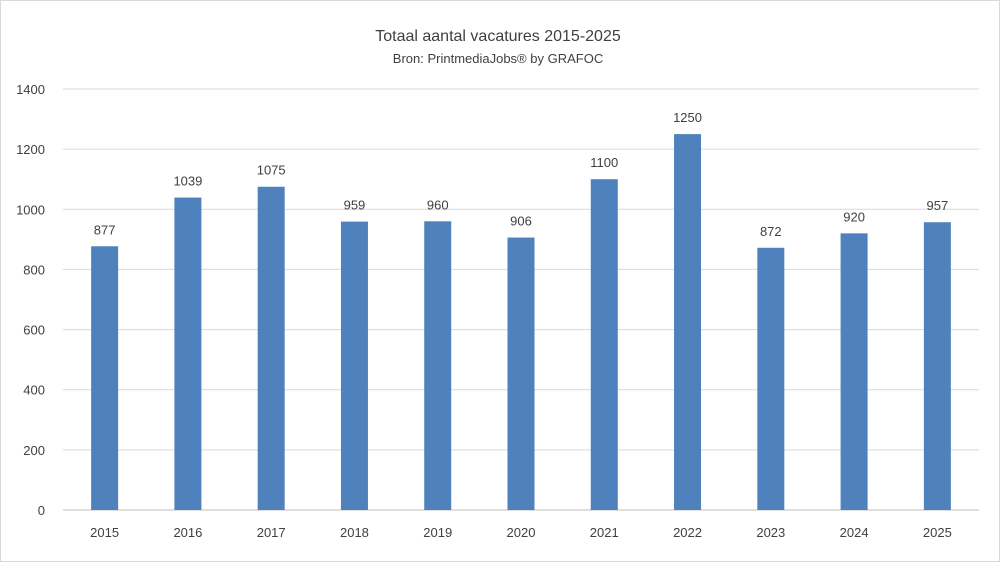  Describe the element at coordinates (771, 231) in the screenshot. I see `data-label: 872` at that location.